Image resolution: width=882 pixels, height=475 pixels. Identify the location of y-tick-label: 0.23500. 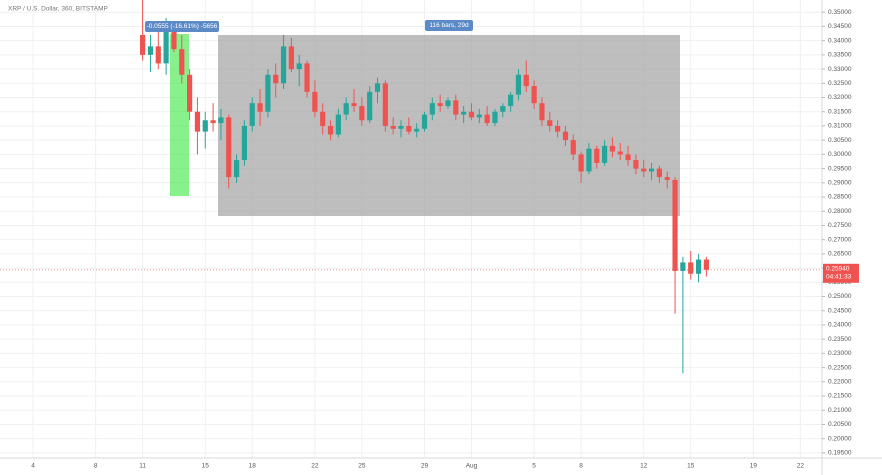
(840, 339).